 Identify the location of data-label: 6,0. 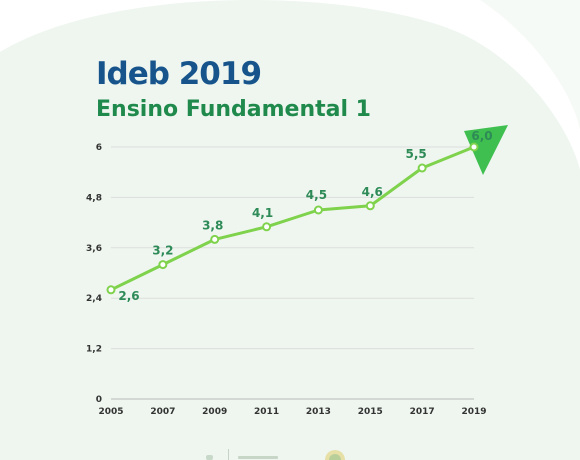
(481, 136).